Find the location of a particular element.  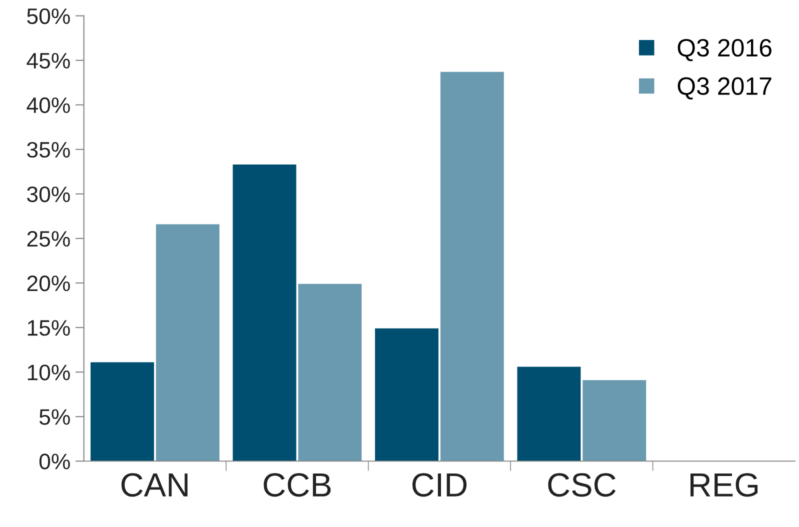

y-tick-label: 15% is located at coordinates (49, 328).